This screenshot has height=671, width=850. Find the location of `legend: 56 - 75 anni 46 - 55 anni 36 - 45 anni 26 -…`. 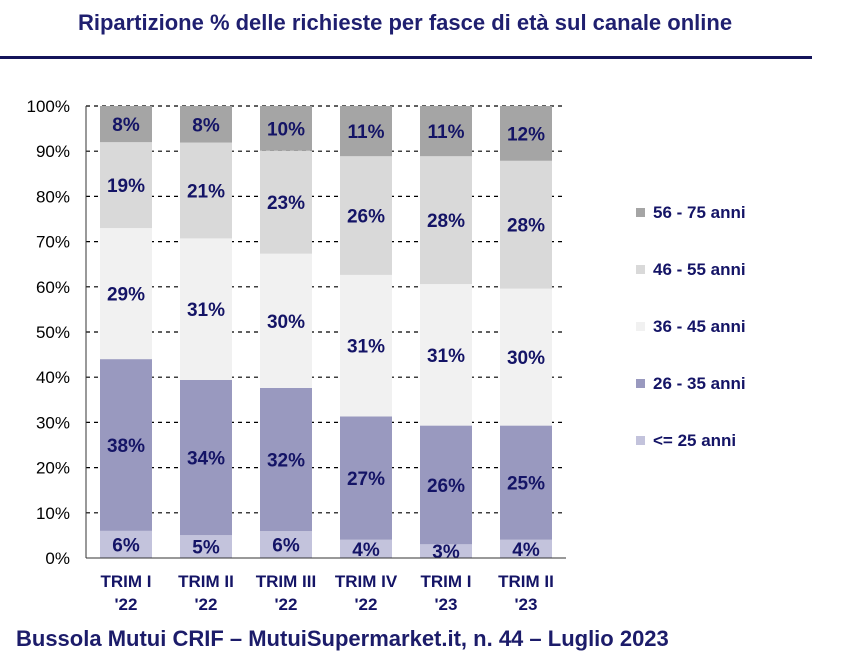

legend: 56 - 75 anni 46 - 55 anni 36 - 45 anni 26 -… is located at coordinates (691, 326).